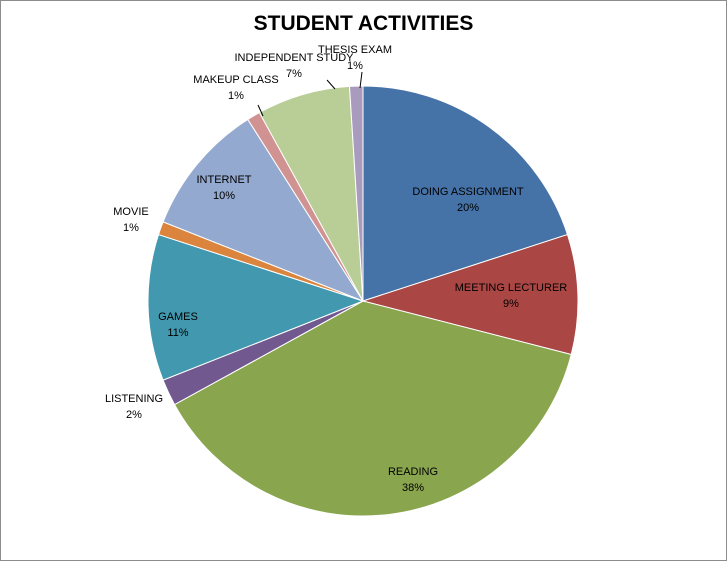 The height and width of the screenshot is (561, 727). I want to click on slice-label-games: GAMES, so click(178, 317).